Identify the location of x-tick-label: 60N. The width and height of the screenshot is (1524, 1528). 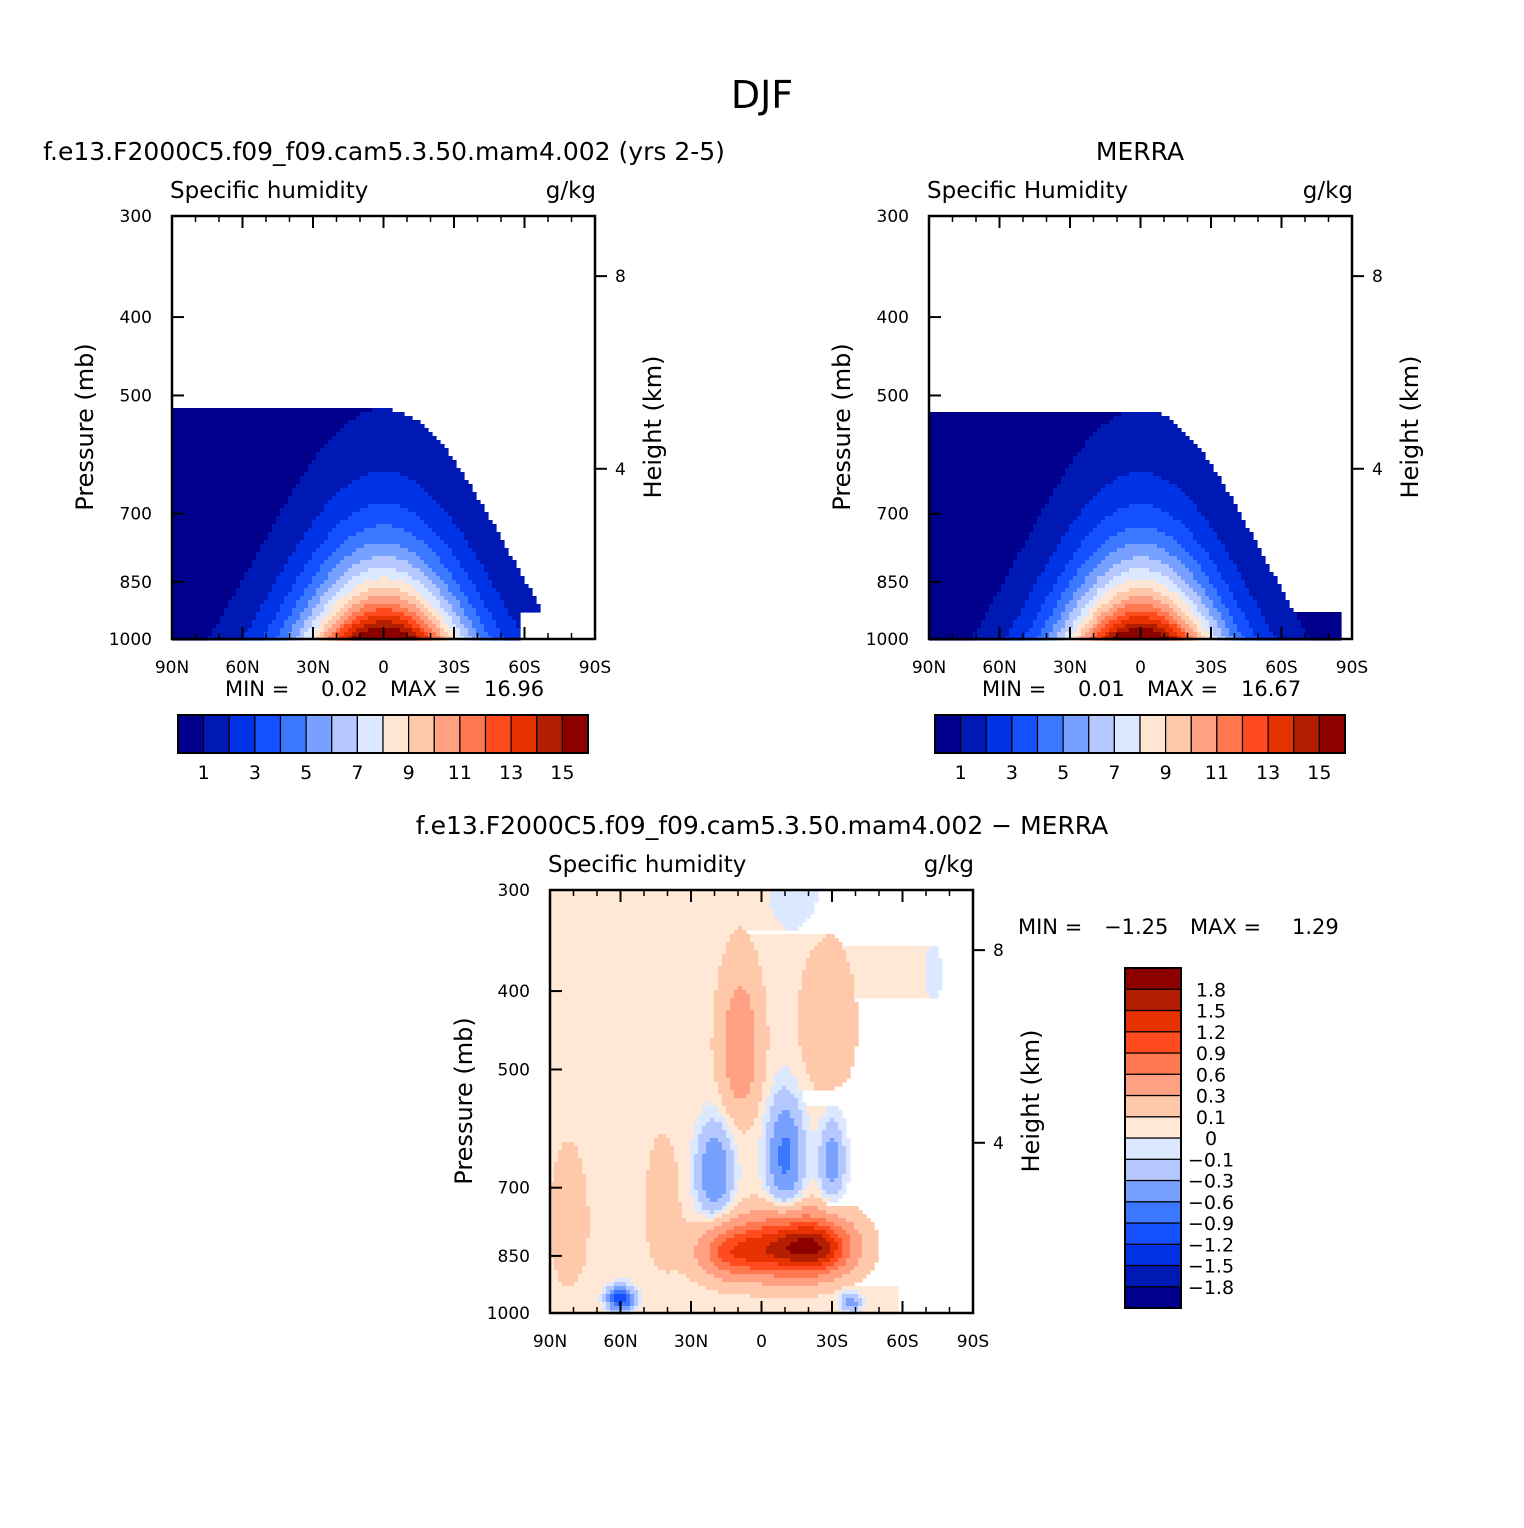
(242, 668).